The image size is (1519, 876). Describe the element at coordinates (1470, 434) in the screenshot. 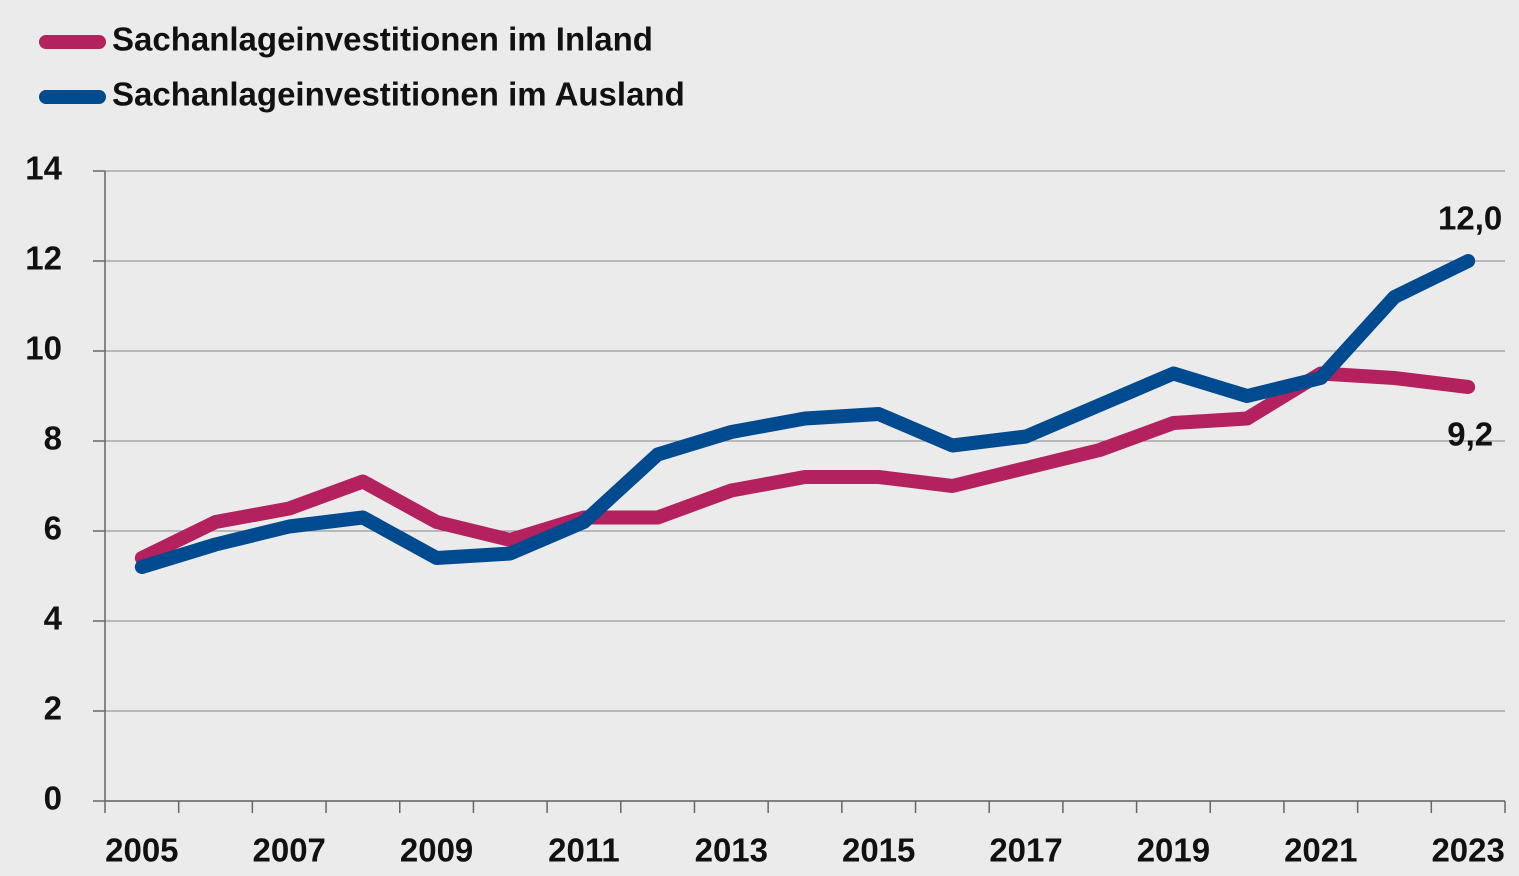

I see `data-label: 9,2` at that location.